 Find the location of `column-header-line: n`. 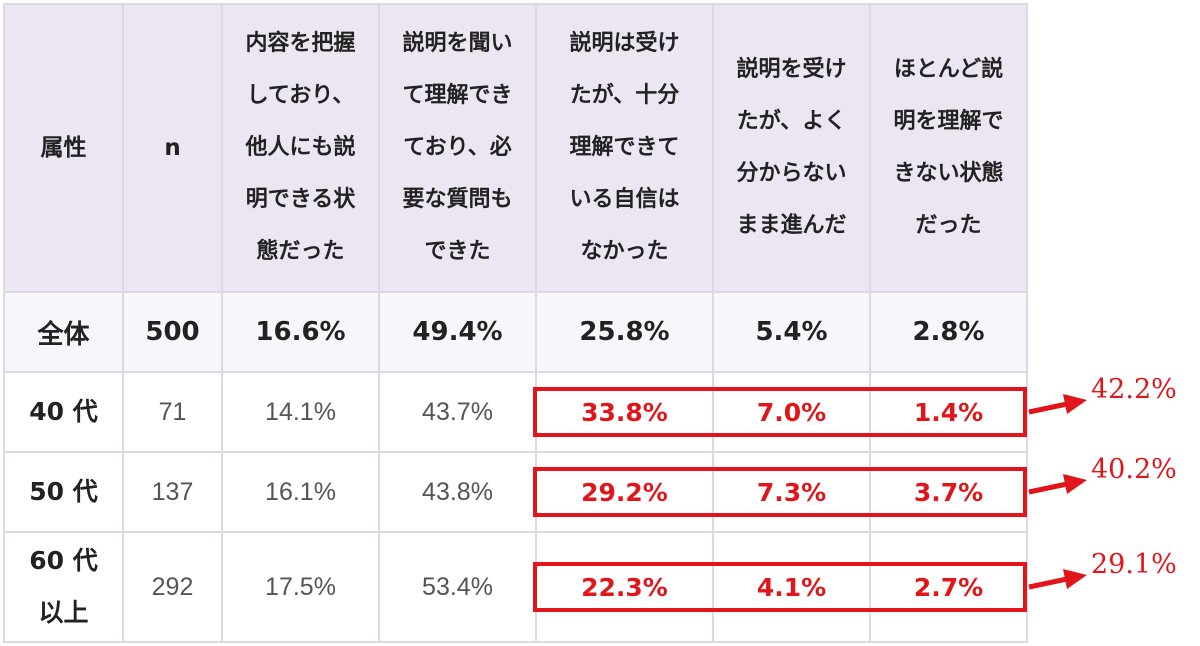

column-header-line: n is located at coordinates (172, 148).